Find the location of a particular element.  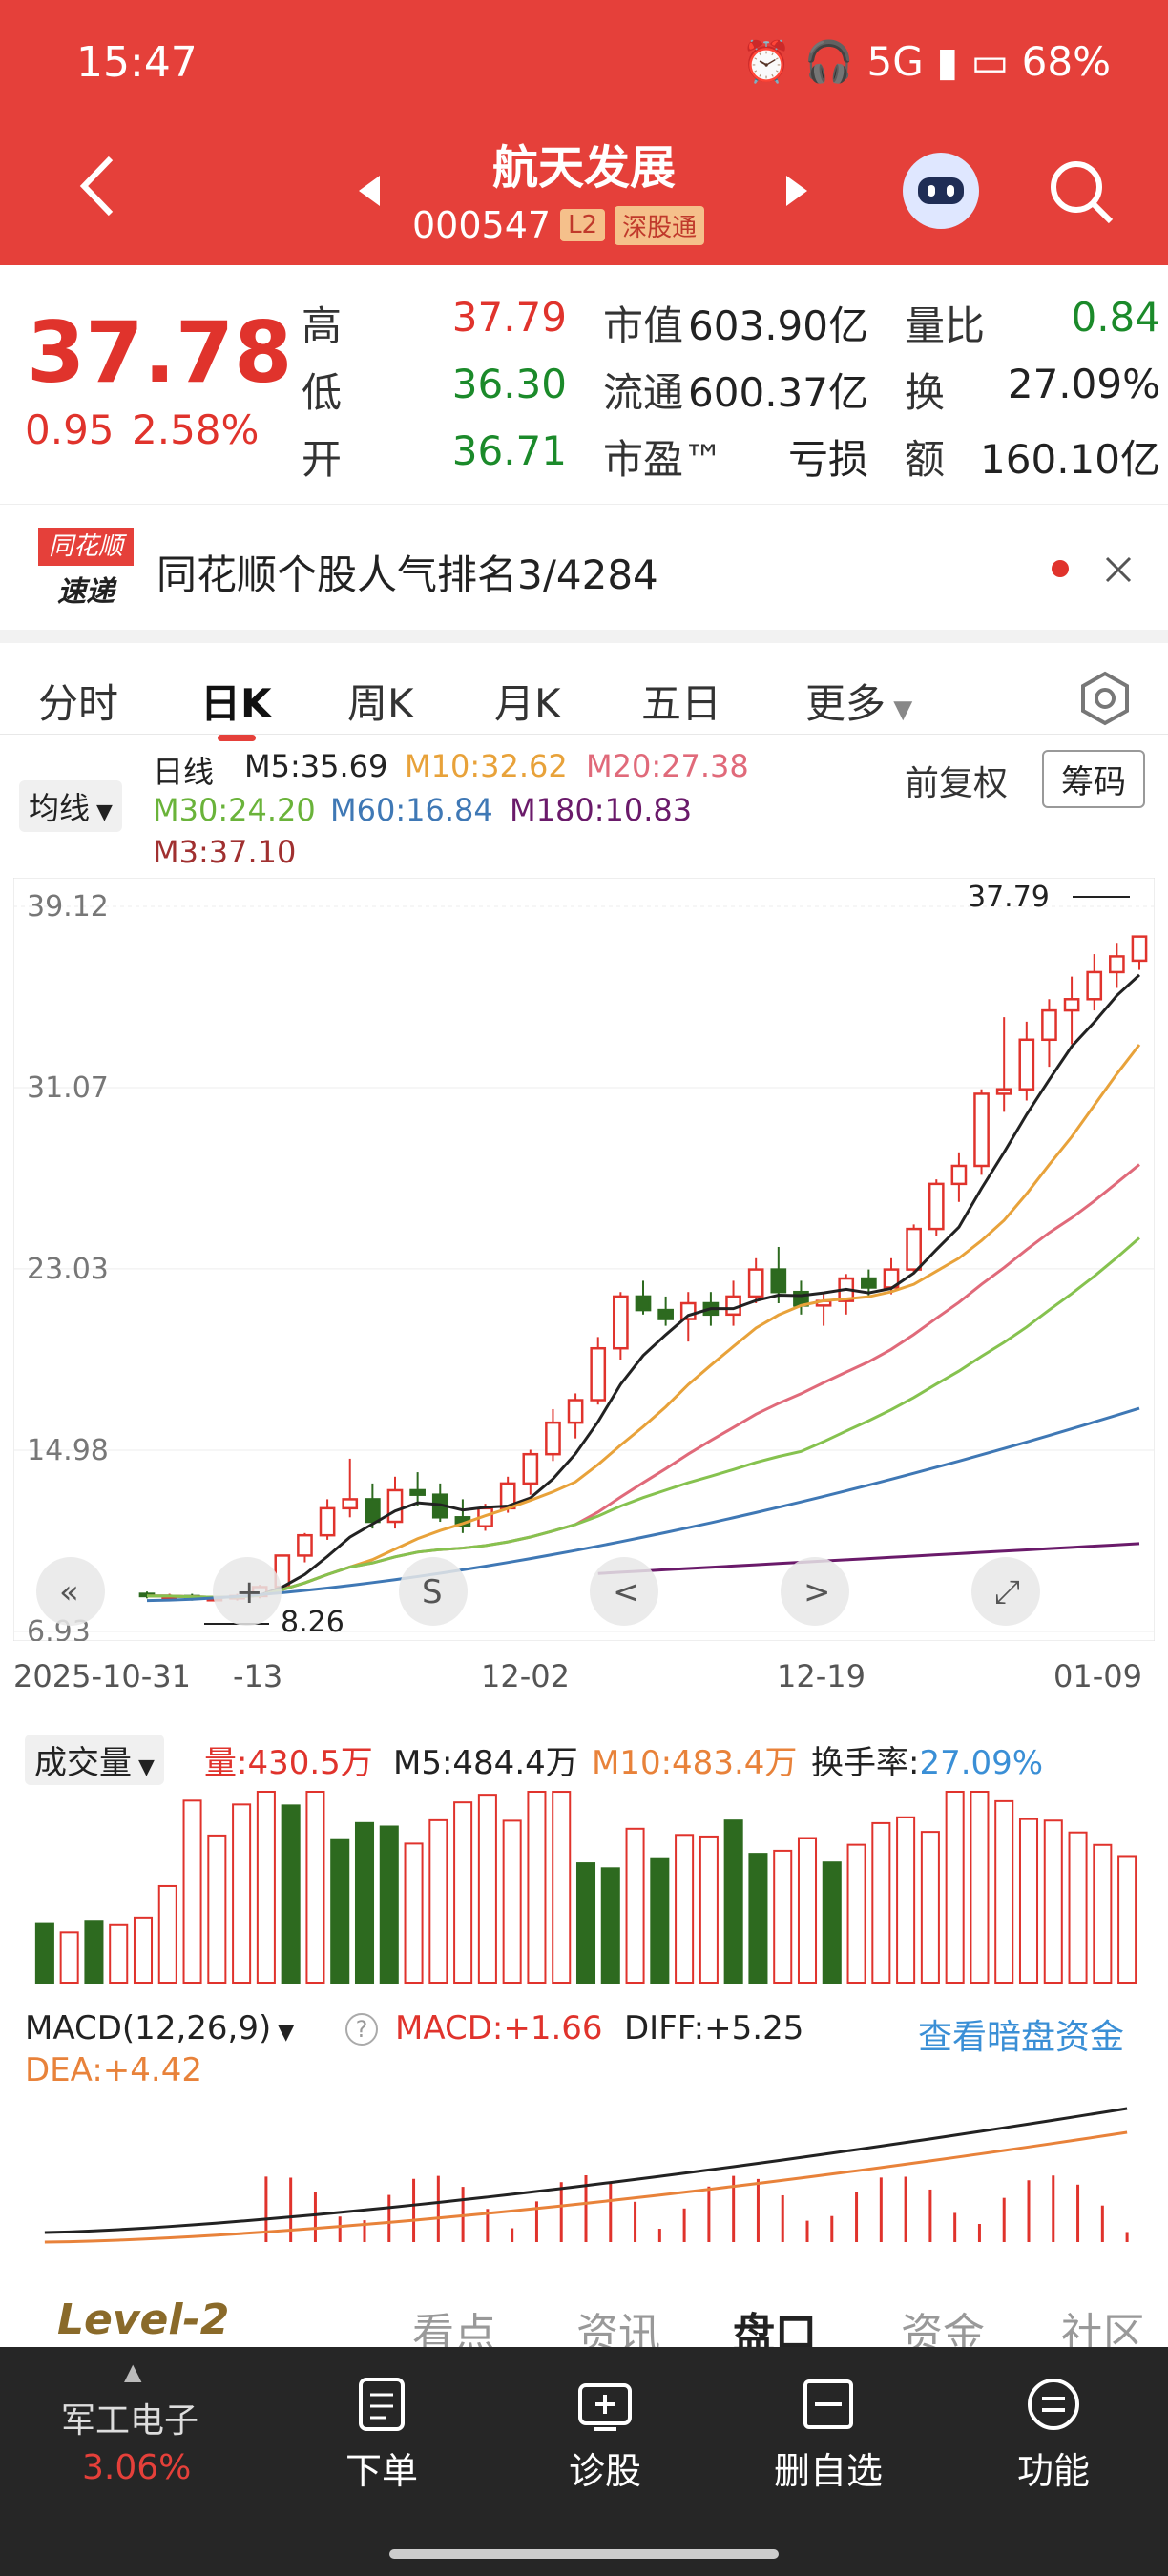

back-arrow-icon is located at coordinates (97, 186).